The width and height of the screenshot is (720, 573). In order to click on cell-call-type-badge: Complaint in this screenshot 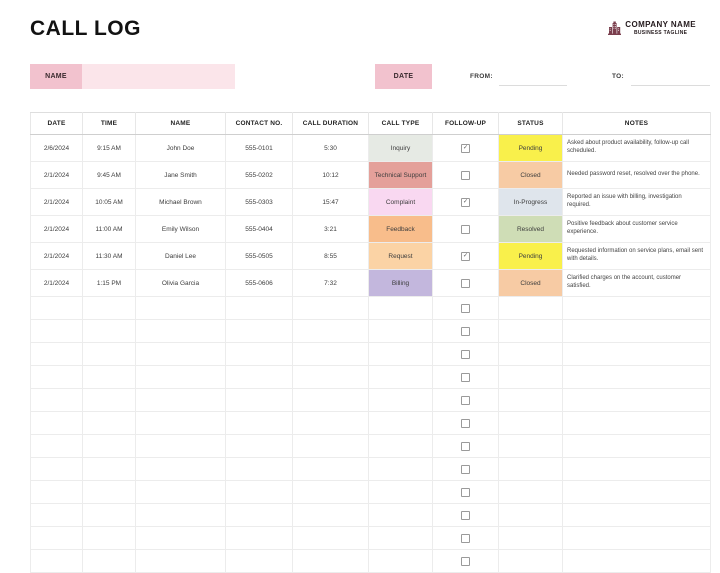, I will do `click(400, 202)`.